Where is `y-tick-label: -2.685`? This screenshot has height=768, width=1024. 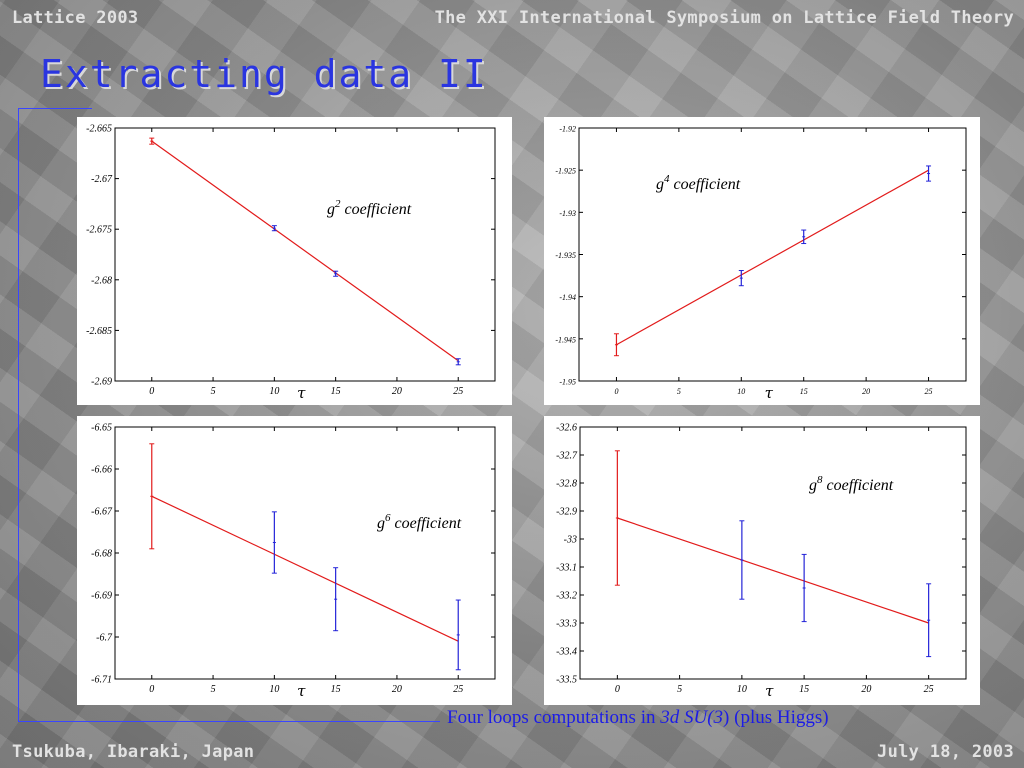 y-tick-label: -2.685 is located at coordinates (99, 331).